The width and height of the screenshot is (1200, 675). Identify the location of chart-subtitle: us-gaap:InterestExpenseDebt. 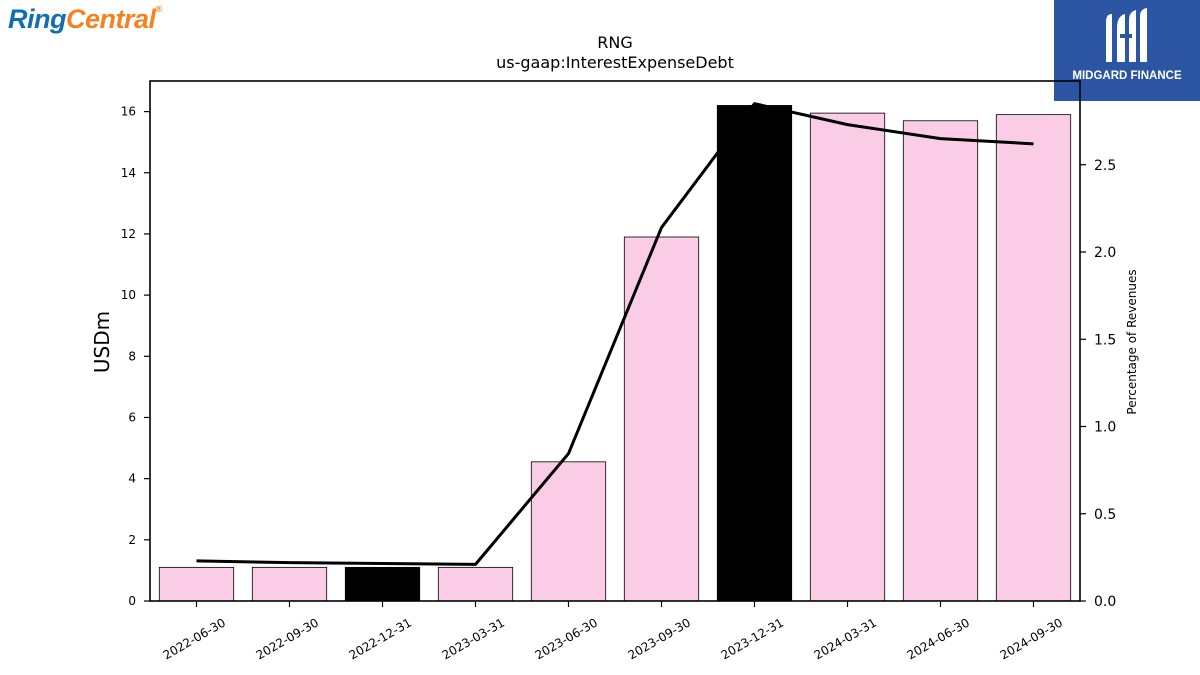
(615, 62).